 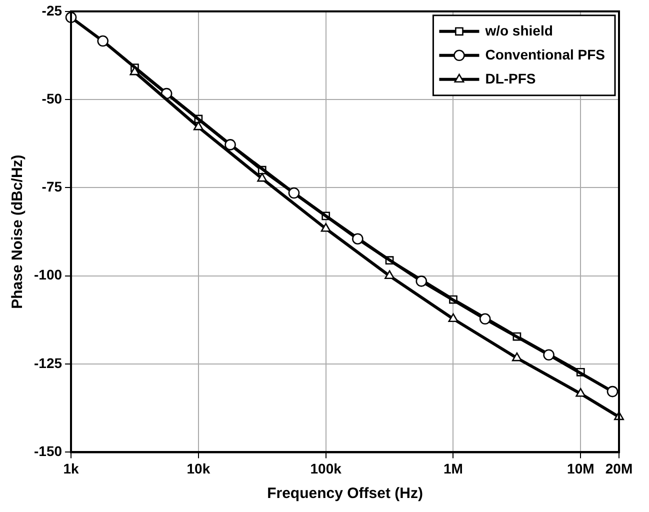 I want to click on x-tick-label: 20M, so click(x=619, y=468).